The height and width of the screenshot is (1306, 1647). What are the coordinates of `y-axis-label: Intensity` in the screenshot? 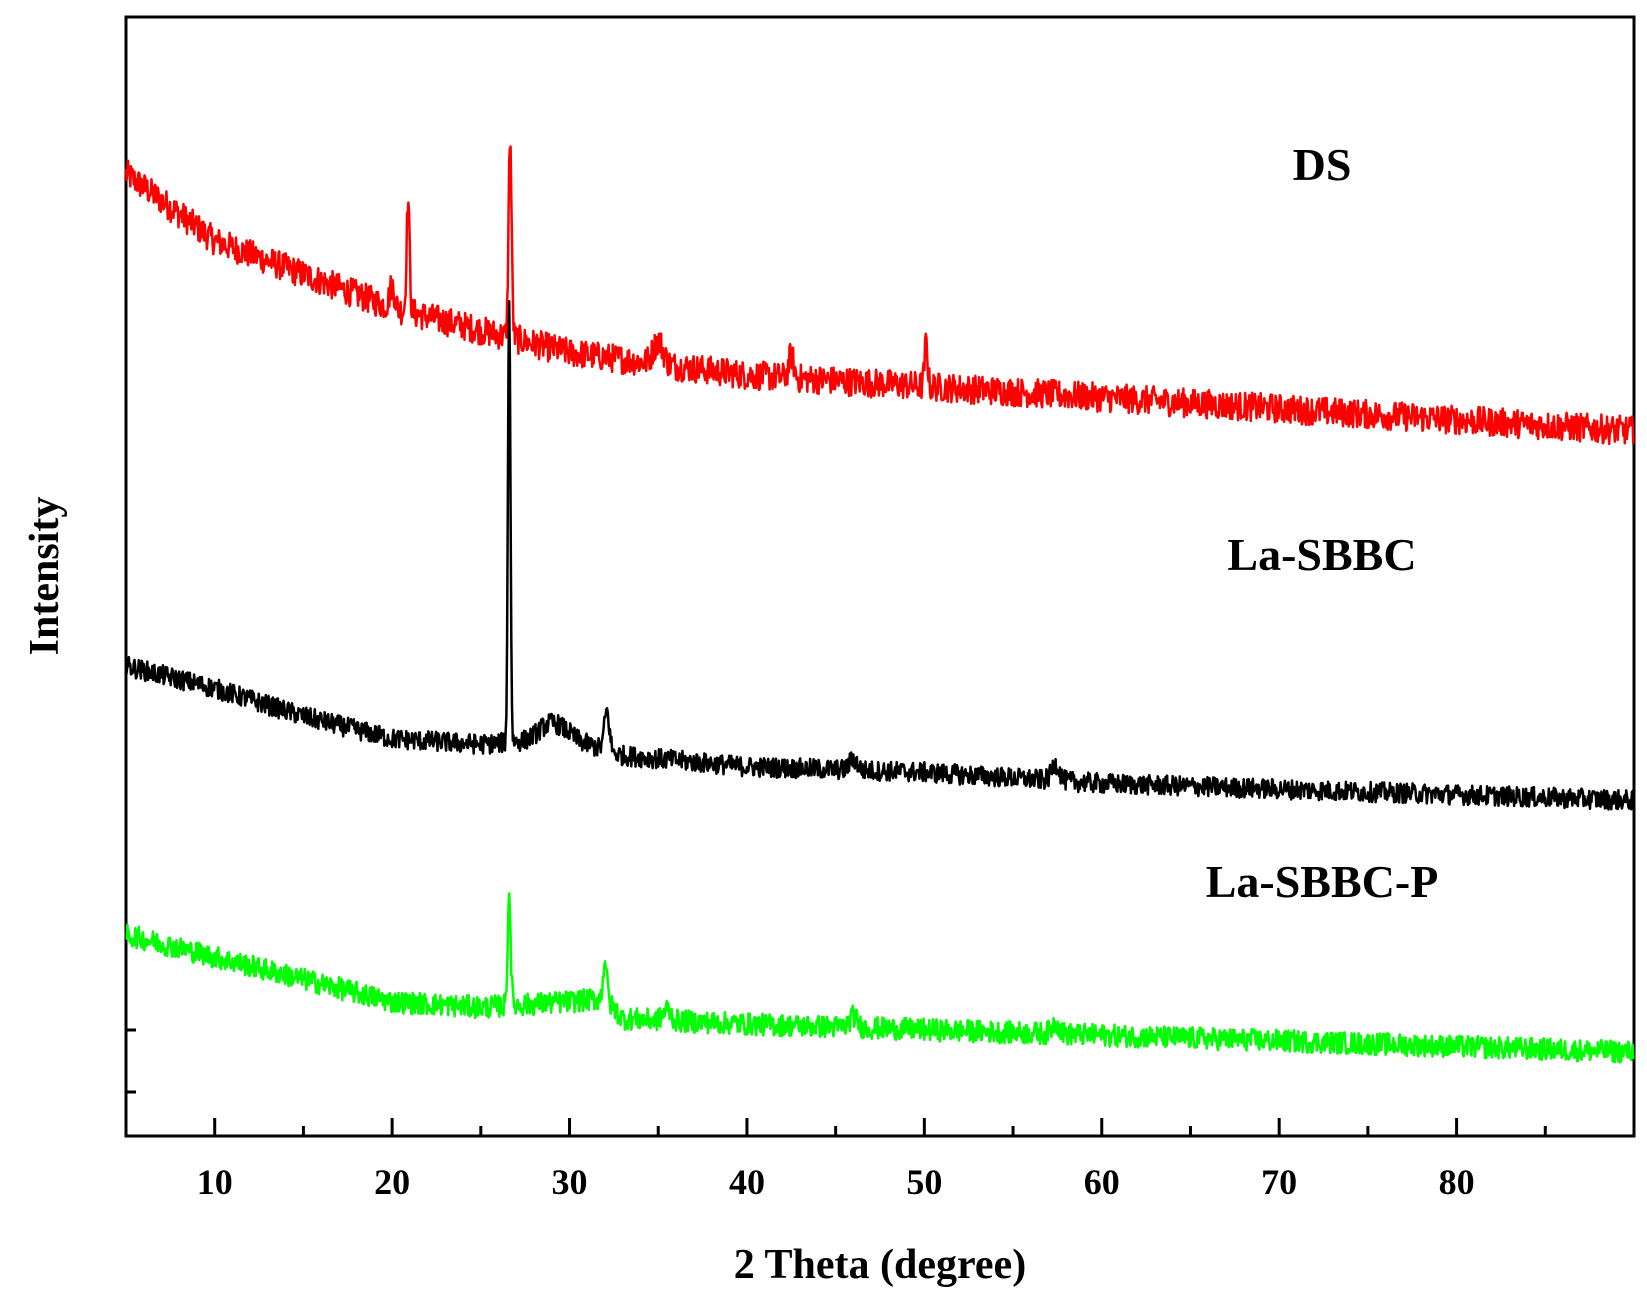 It's located at (45, 576).